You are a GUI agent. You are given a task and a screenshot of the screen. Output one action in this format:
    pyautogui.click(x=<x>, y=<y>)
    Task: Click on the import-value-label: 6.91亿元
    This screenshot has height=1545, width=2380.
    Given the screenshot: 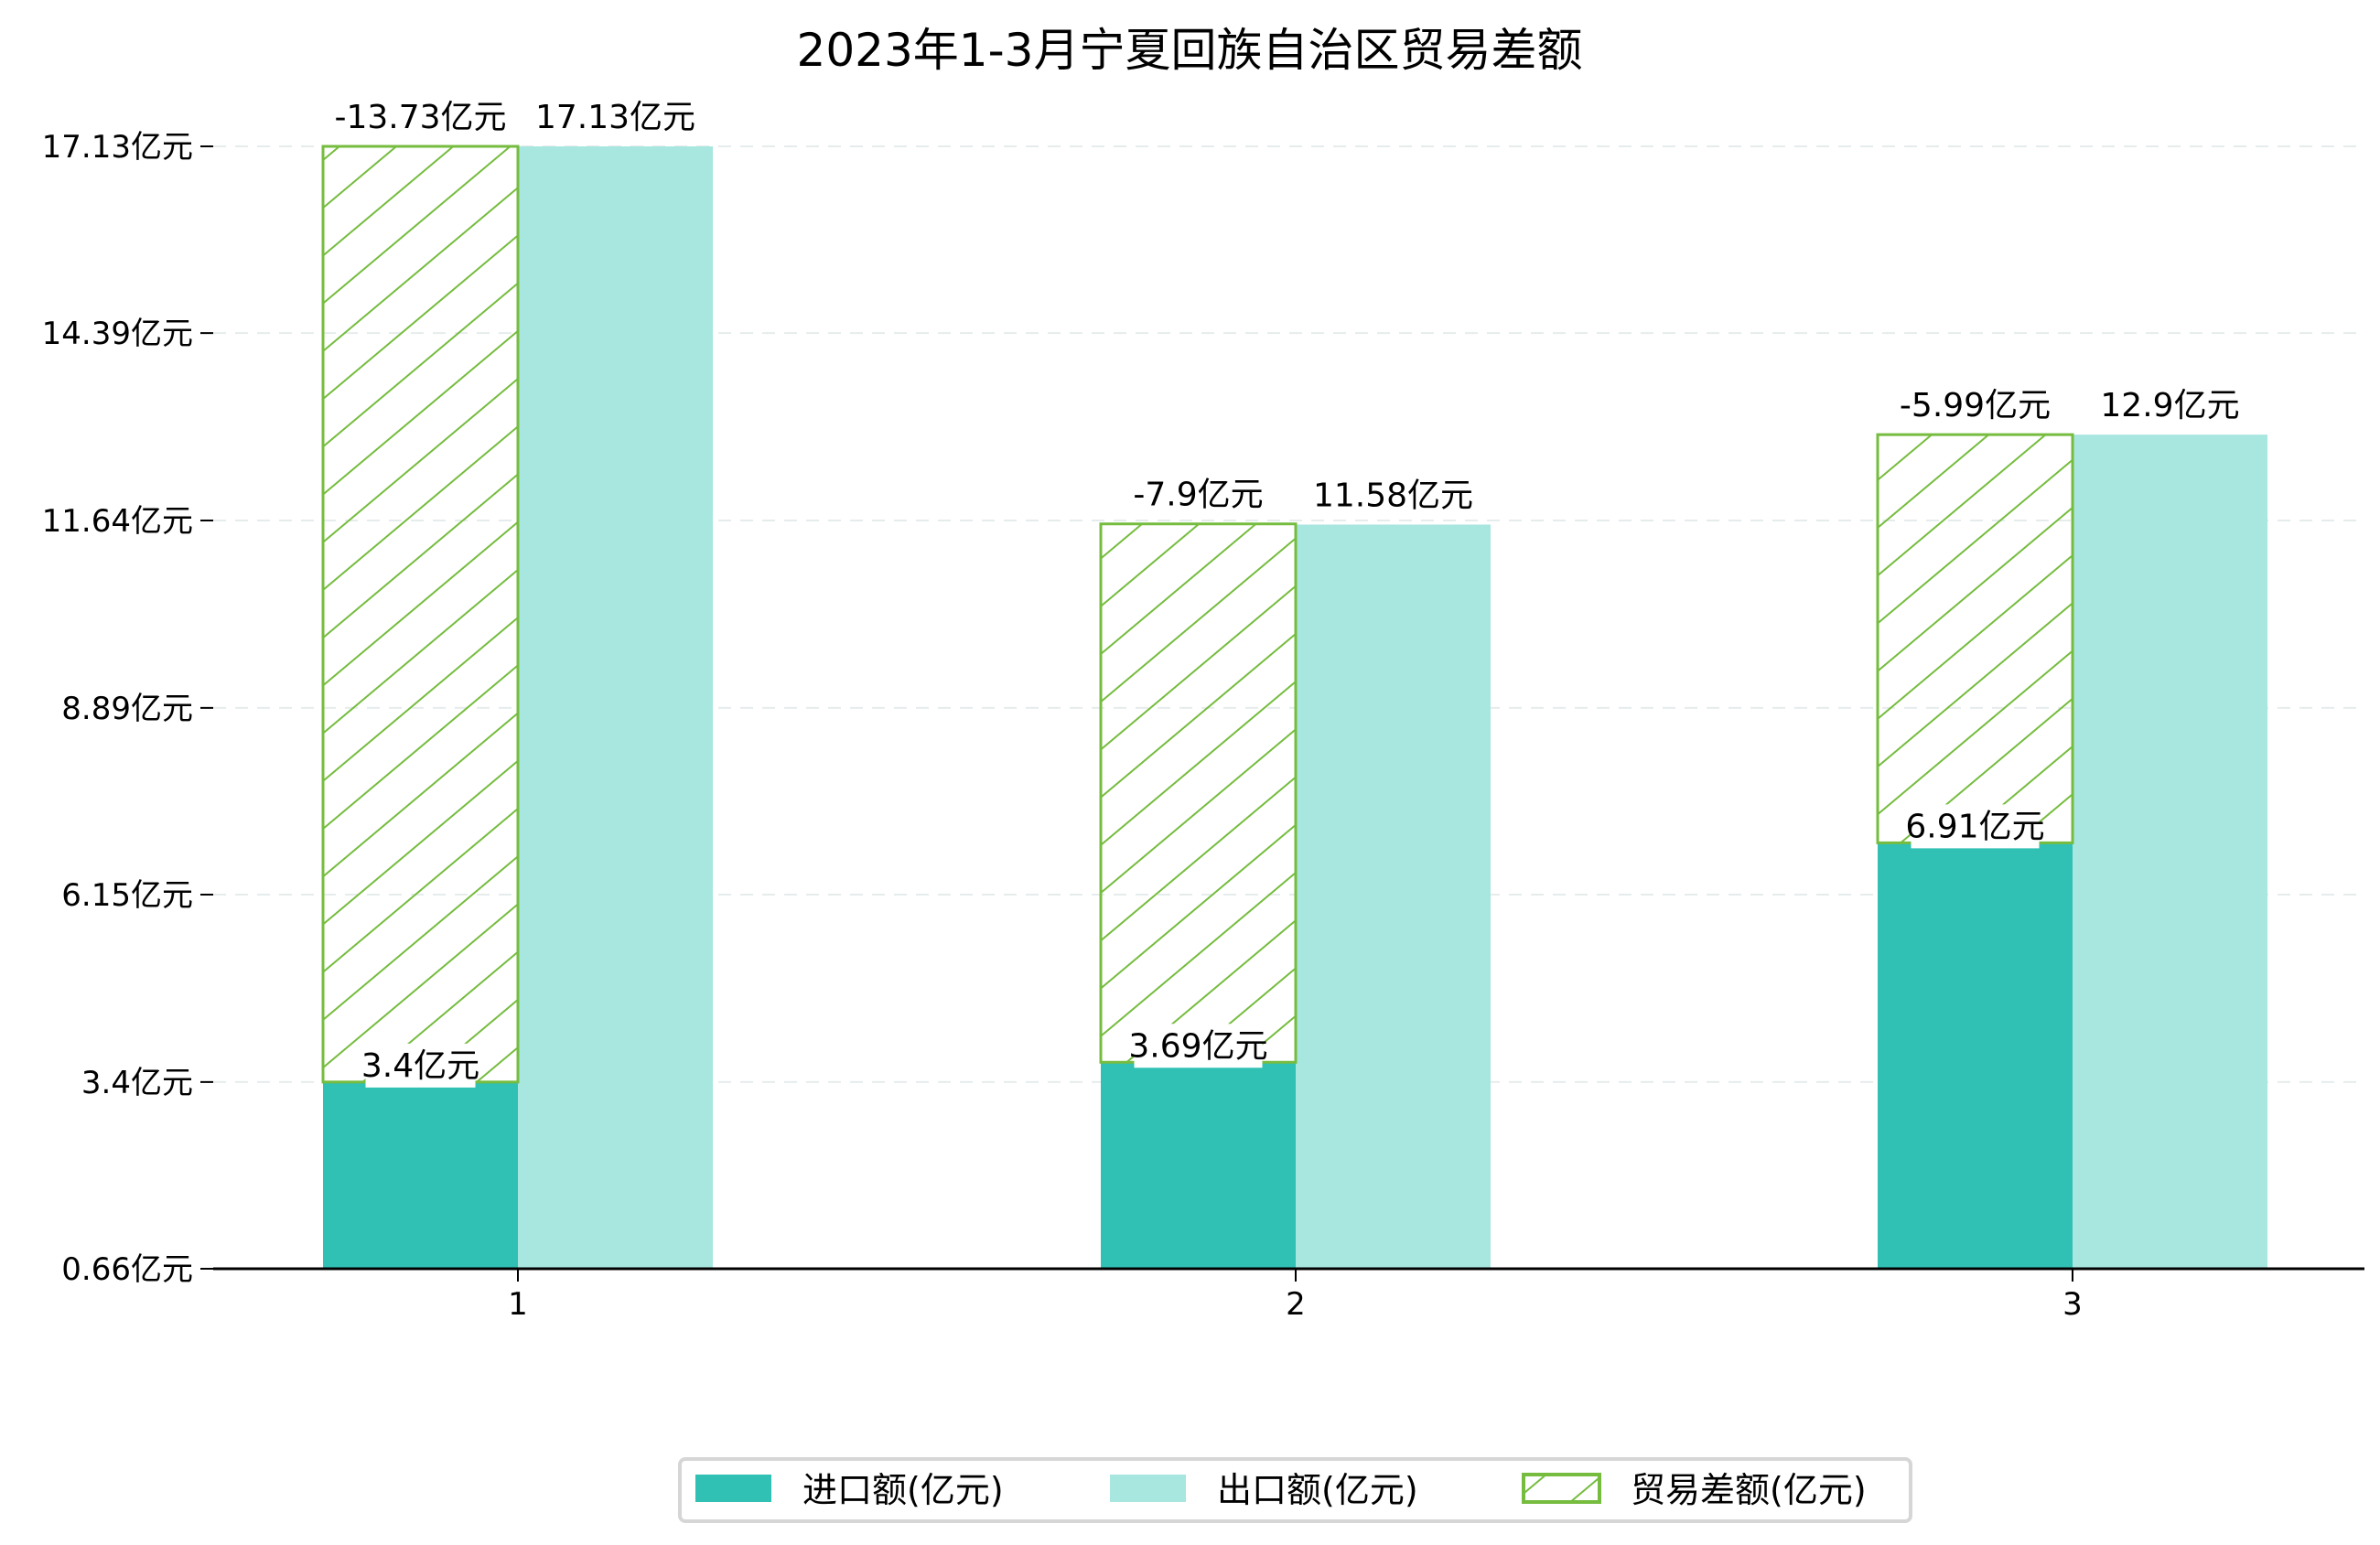 What is the action you would take?
    pyautogui.click(x=1974, y=826)
    